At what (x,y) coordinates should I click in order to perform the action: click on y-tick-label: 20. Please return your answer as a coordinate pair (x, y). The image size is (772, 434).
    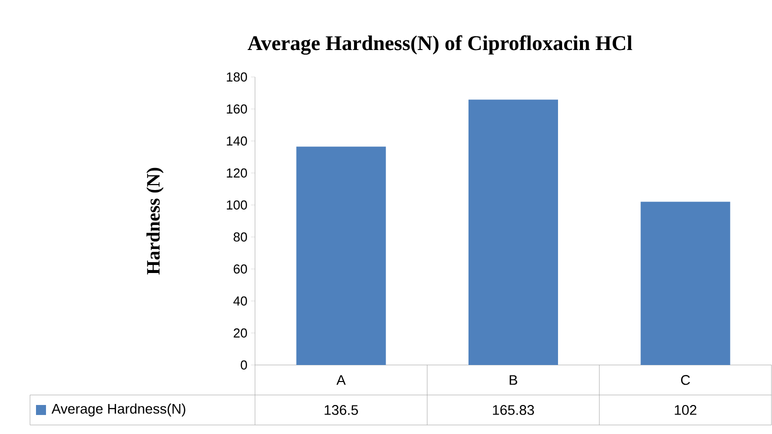
    Looking at the image, I should click on (240, 333).